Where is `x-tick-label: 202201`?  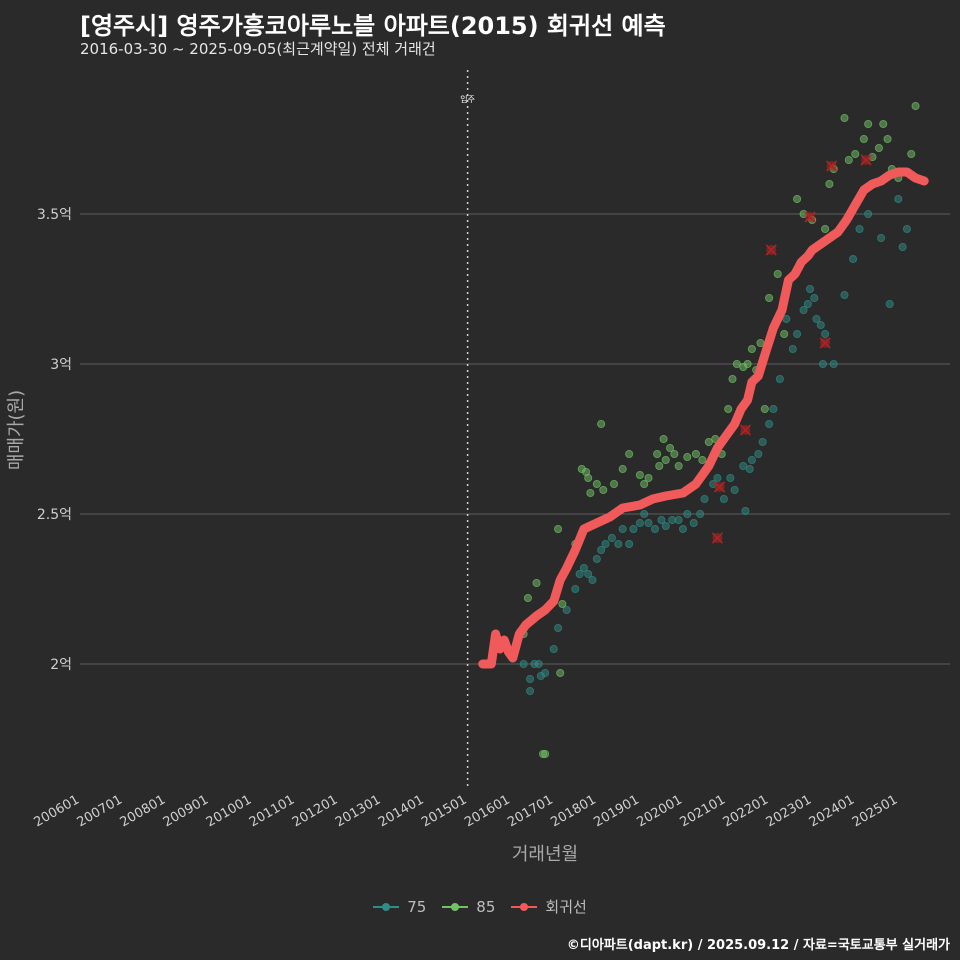 x-tick-label: 202201 is located at coordinates (746, 811).